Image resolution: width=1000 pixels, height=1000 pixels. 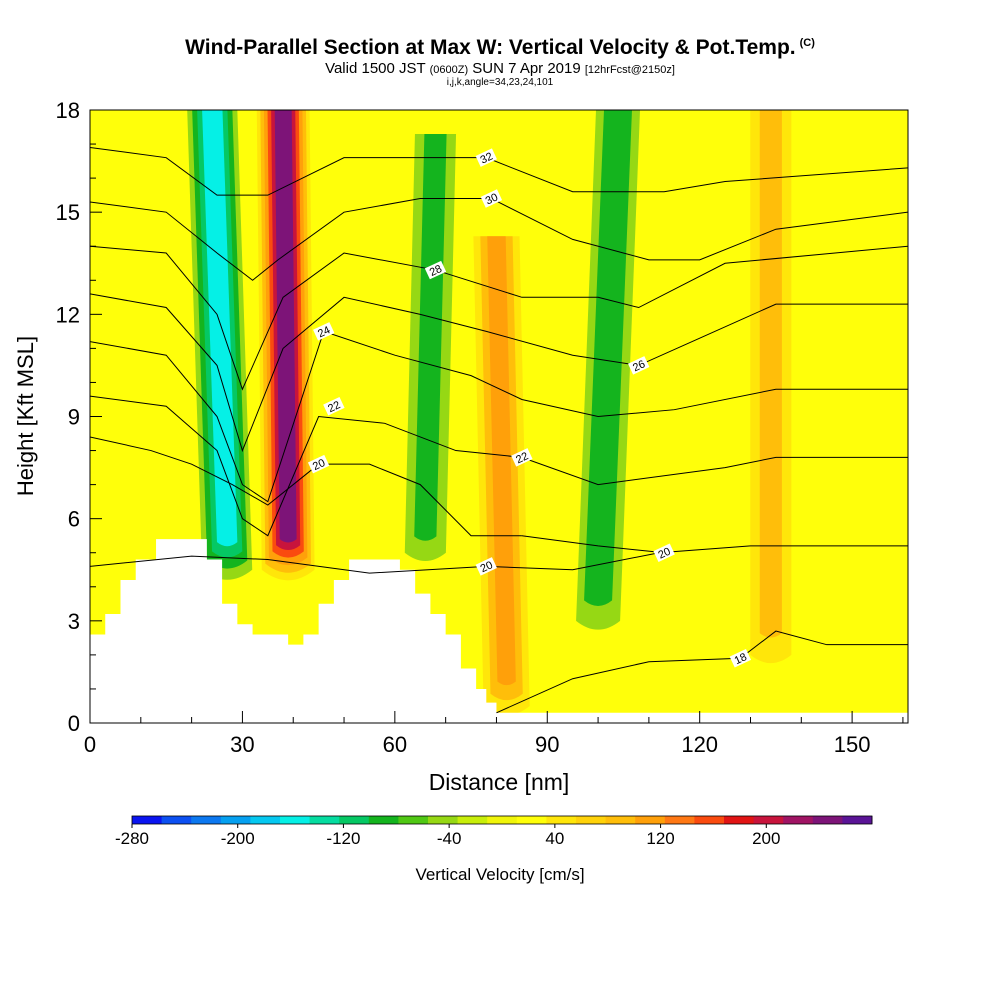 I want to click on colorbar-tick-label: -120, so click(x=343, y=838).